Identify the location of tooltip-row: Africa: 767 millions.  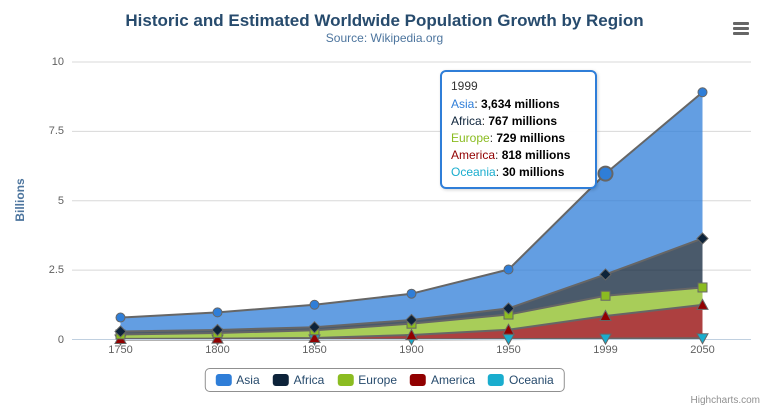
(504, 121).